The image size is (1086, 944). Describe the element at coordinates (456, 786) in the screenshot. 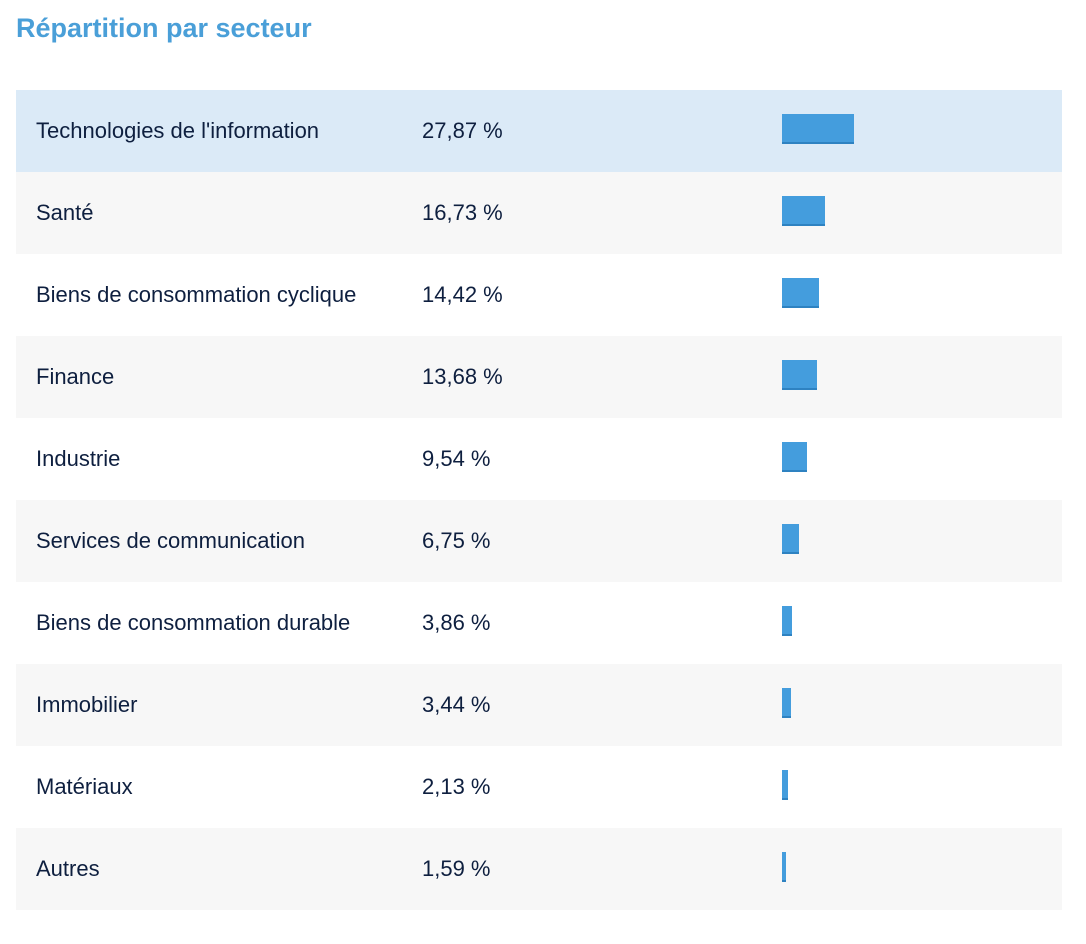

I see `sector-percentage: 2,13 %` at that location.